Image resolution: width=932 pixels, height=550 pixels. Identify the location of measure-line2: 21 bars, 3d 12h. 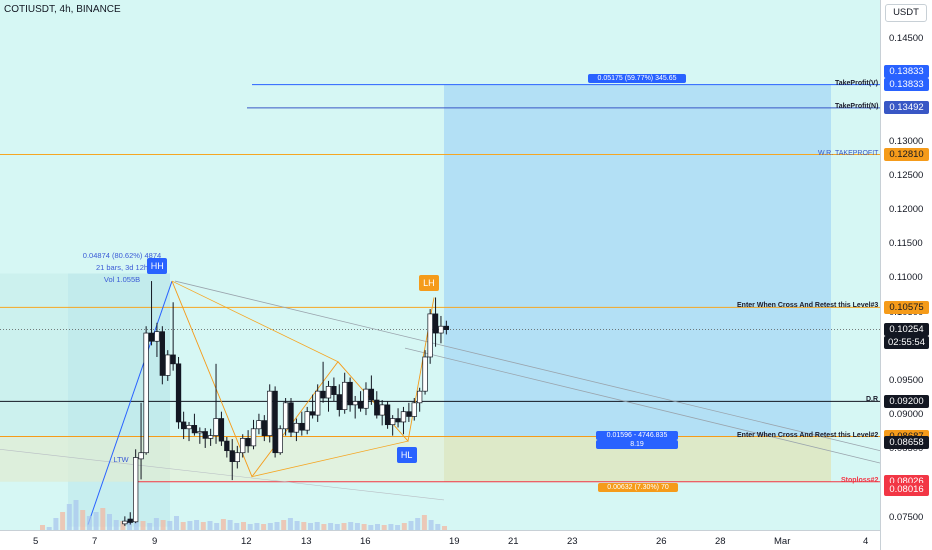
(122, 267).